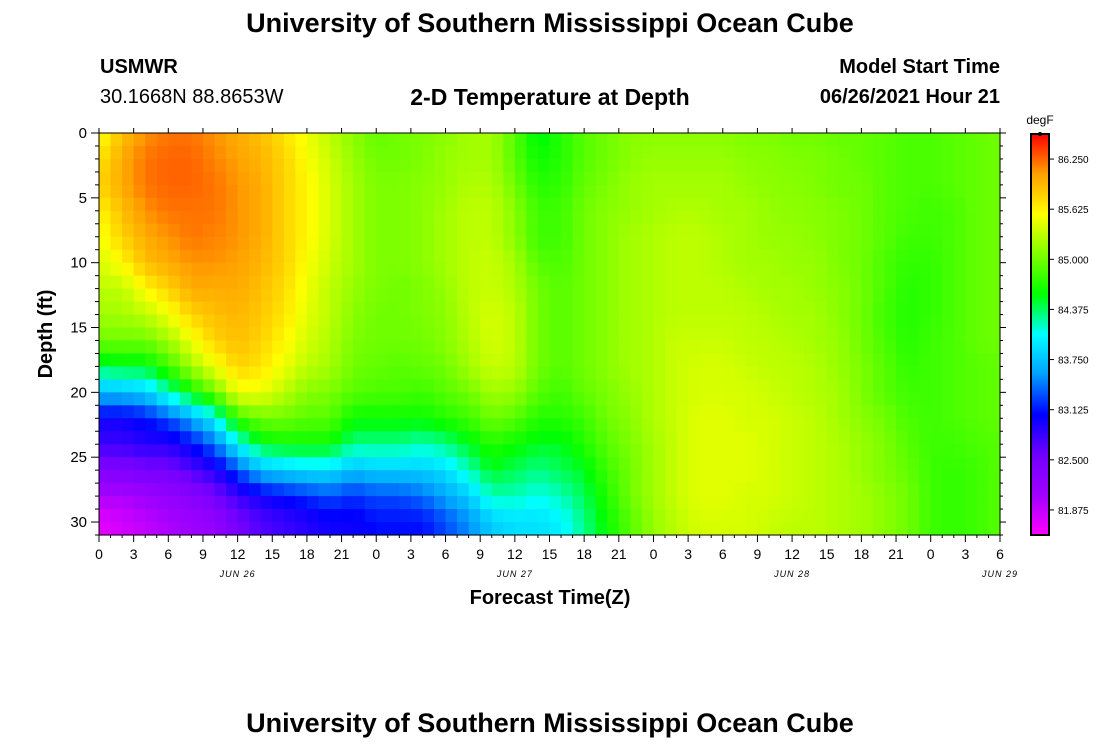 This screenshot has height=750, width=1100. I want to click on colorbar-label: 82.500, so click(1073, 461).